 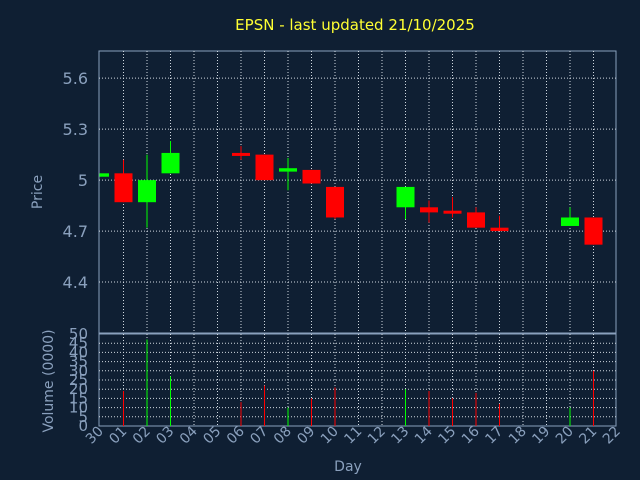 What do you see at coordinates (189, 435) in the screenshot?
I see `day-tick-label: 04` at bounding box center [189, 435].